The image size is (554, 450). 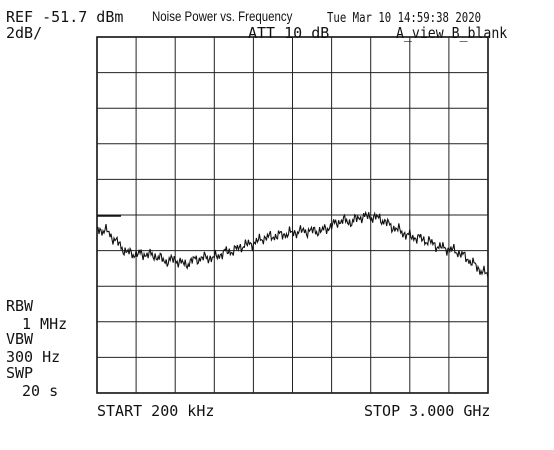 I want to click on vbw-label: VBW, so click(x=20, y=339).